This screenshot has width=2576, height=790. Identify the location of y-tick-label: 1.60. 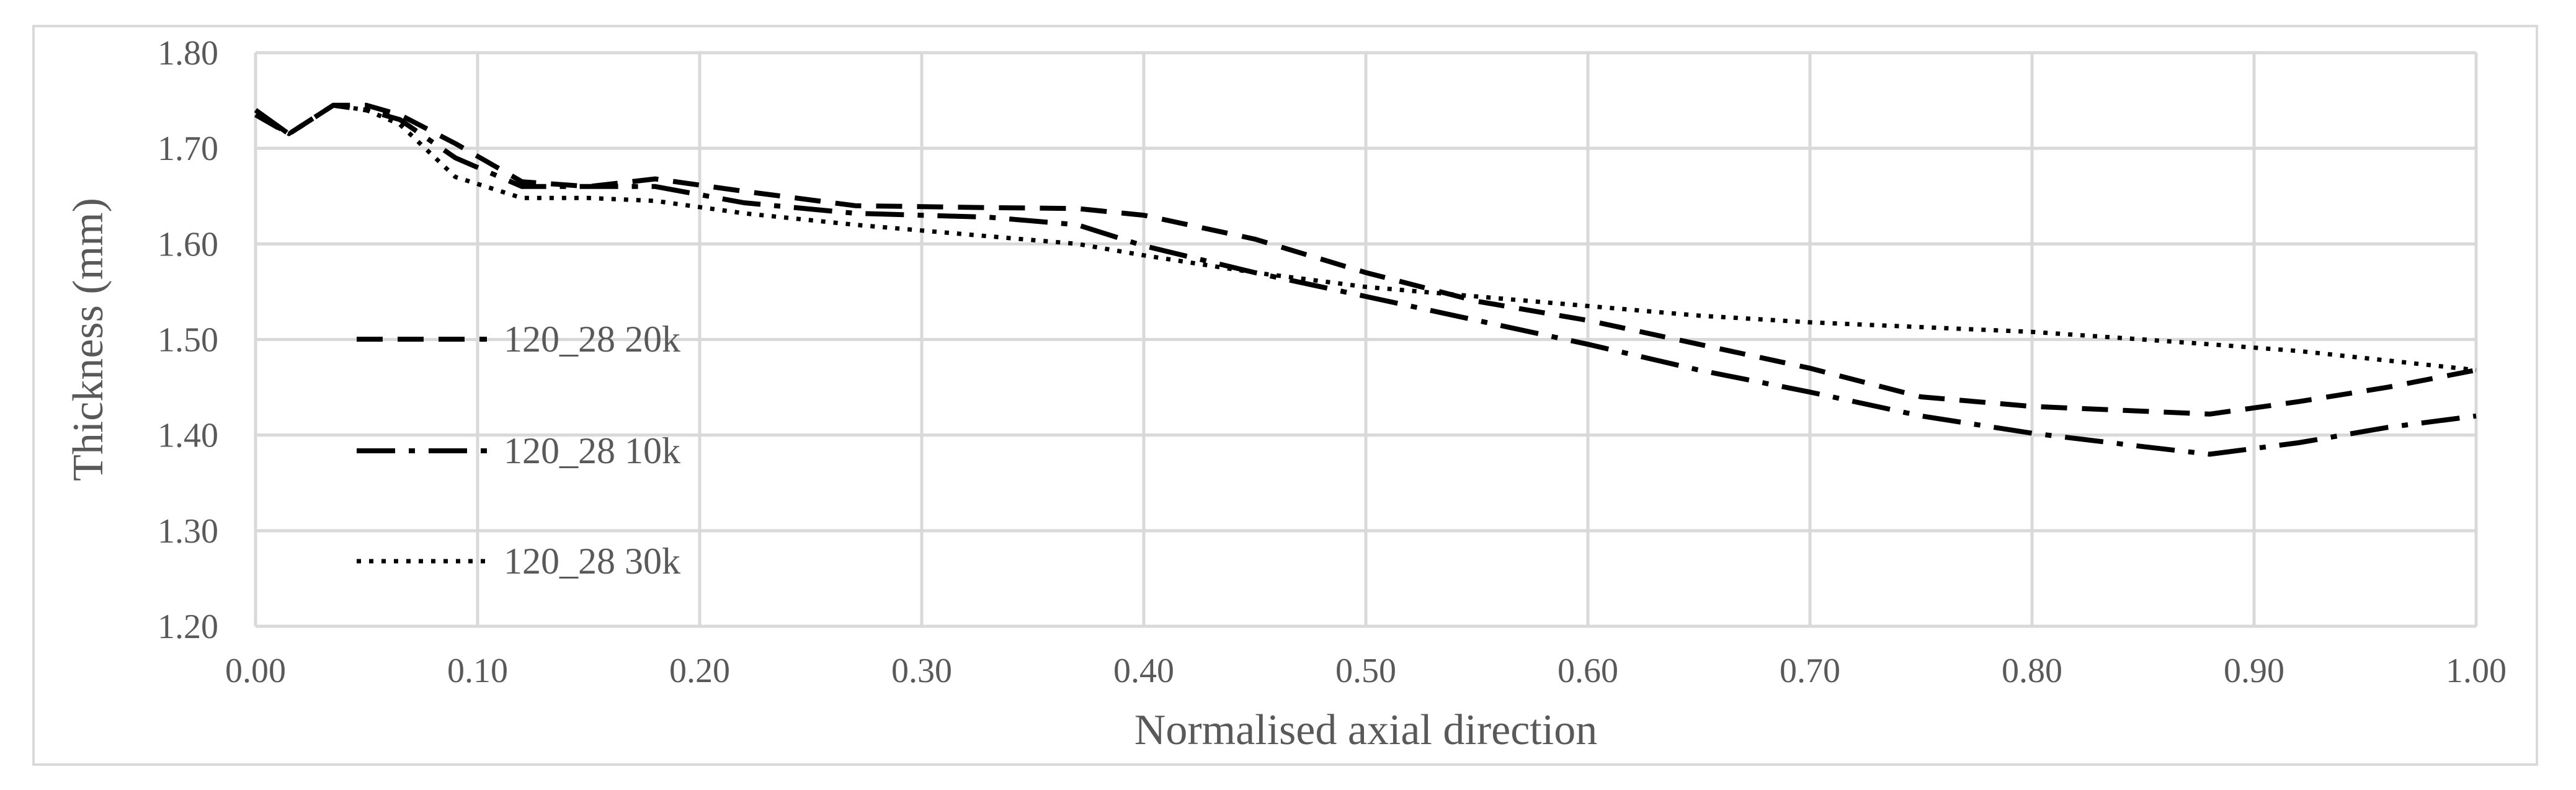
(188, 244).